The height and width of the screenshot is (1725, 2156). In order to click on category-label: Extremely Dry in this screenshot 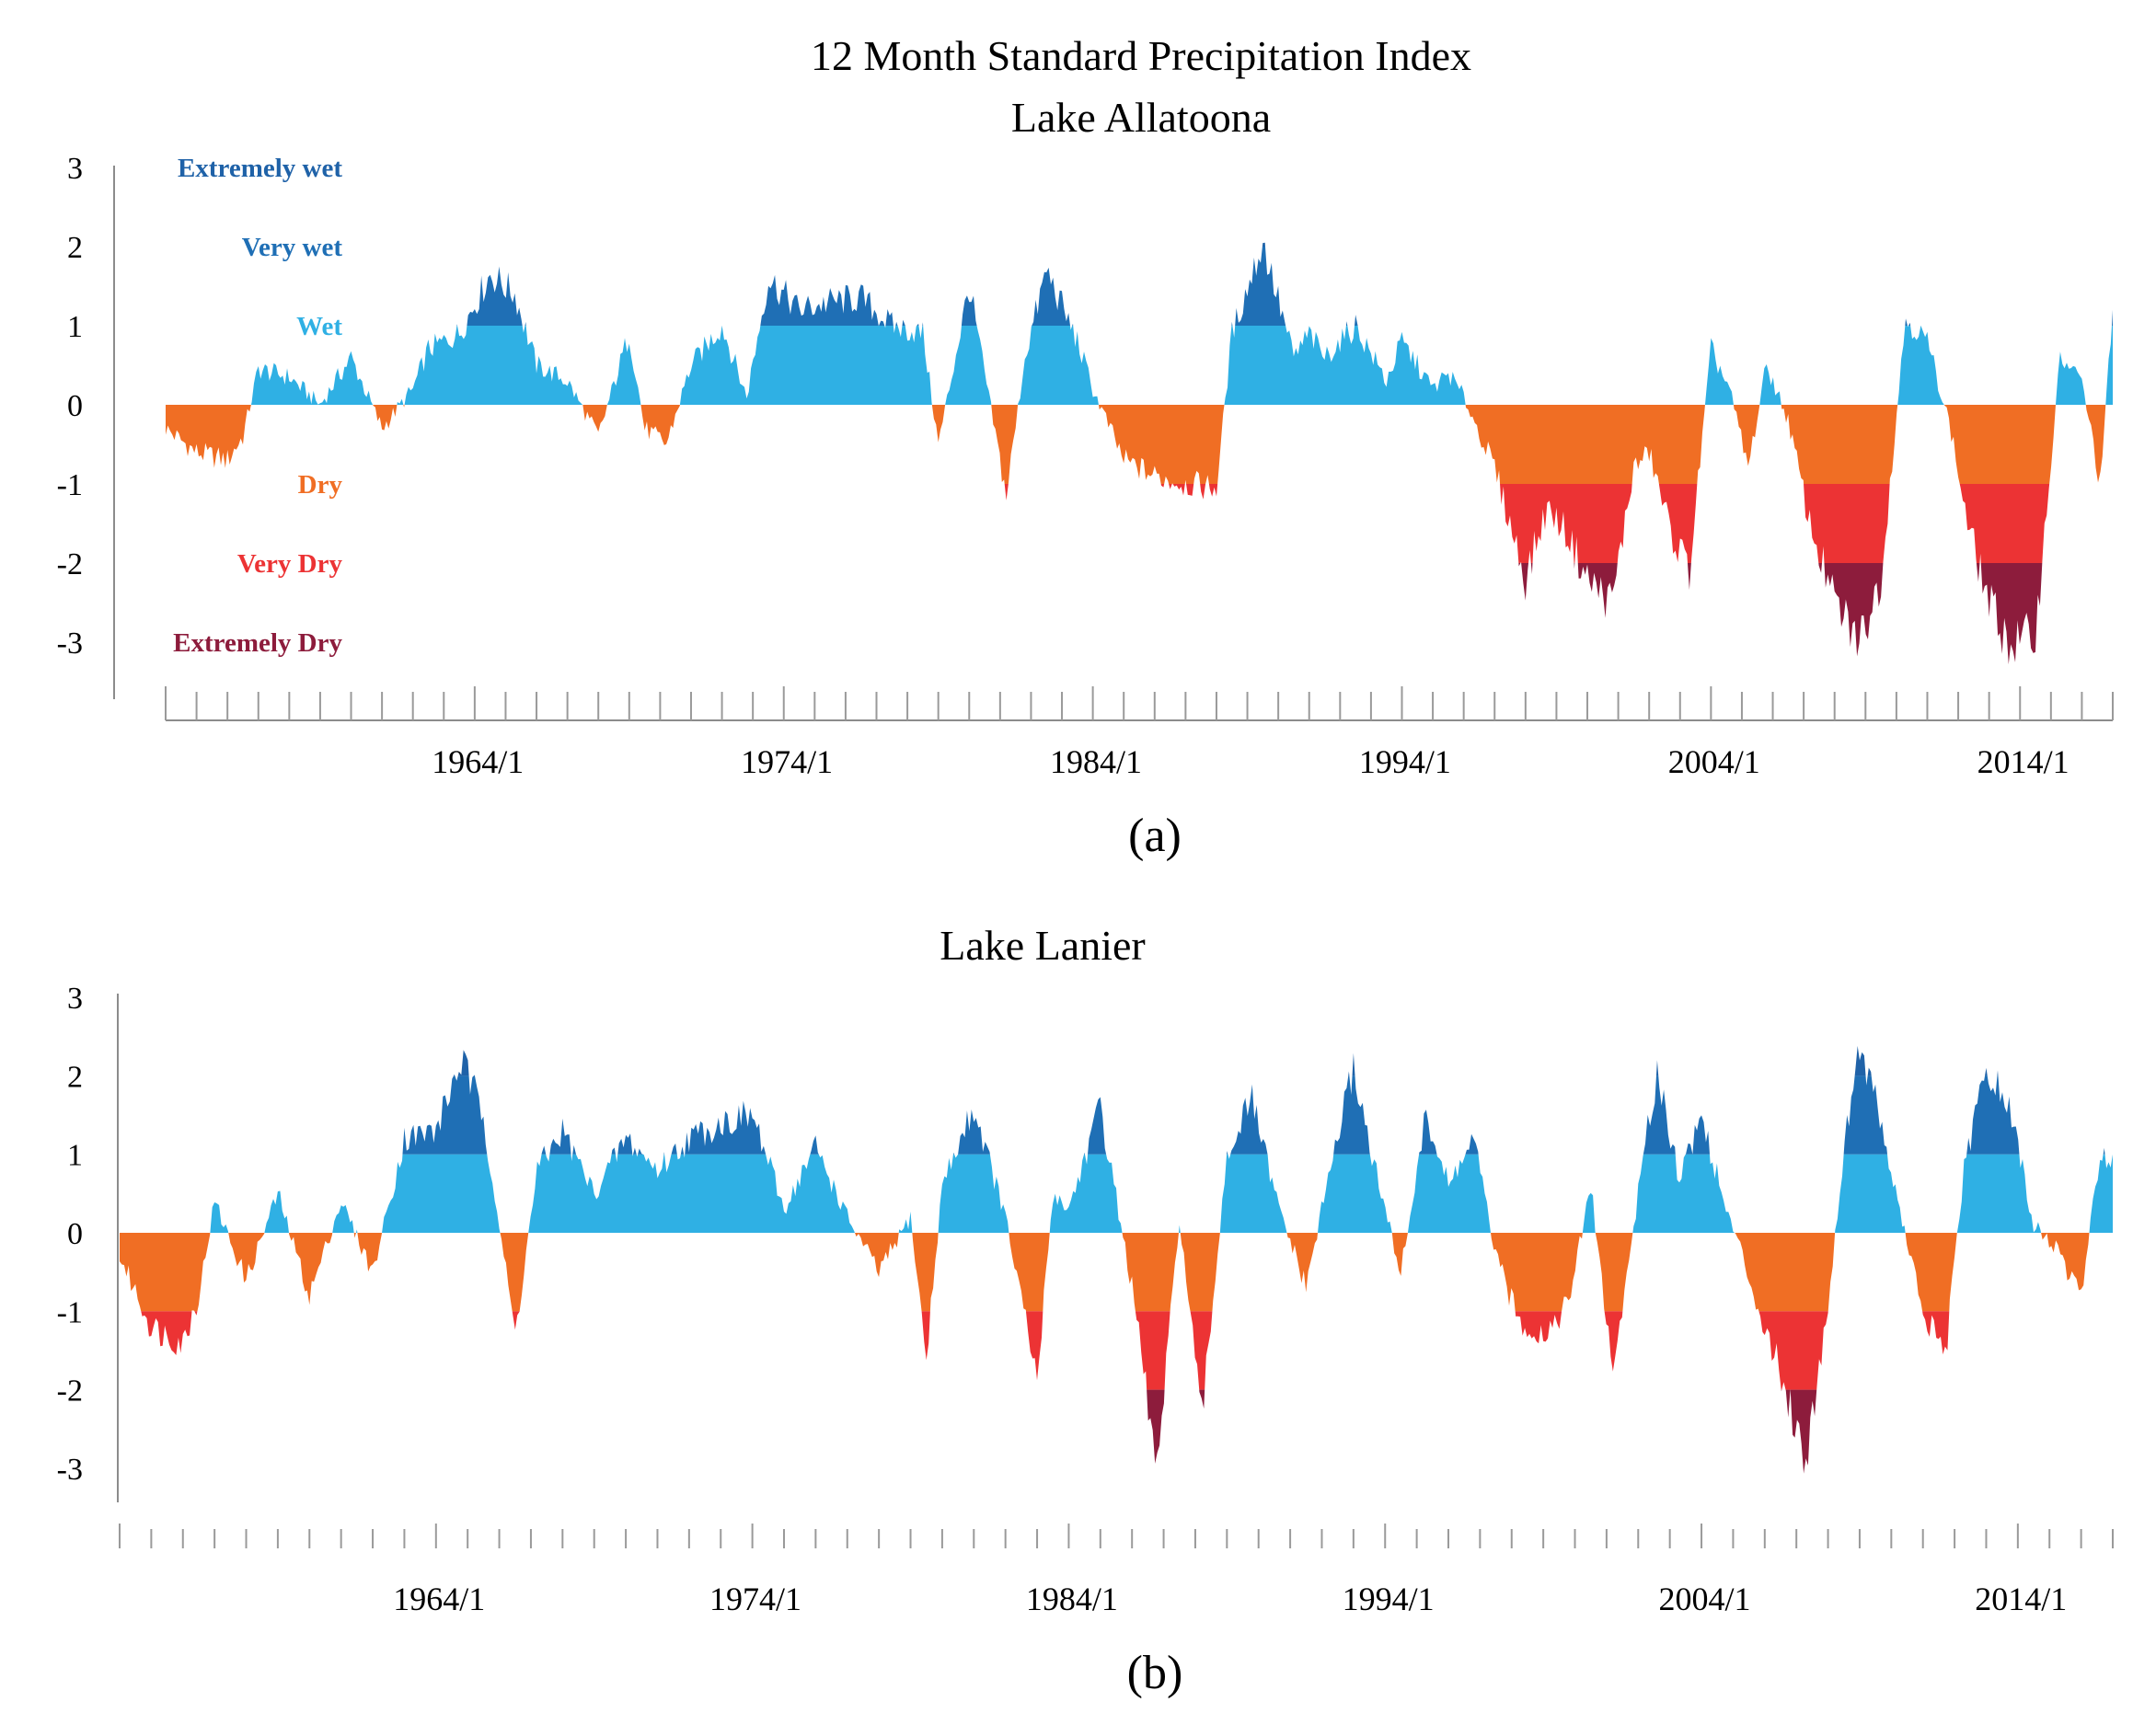, I will do `click(257, 643)`.